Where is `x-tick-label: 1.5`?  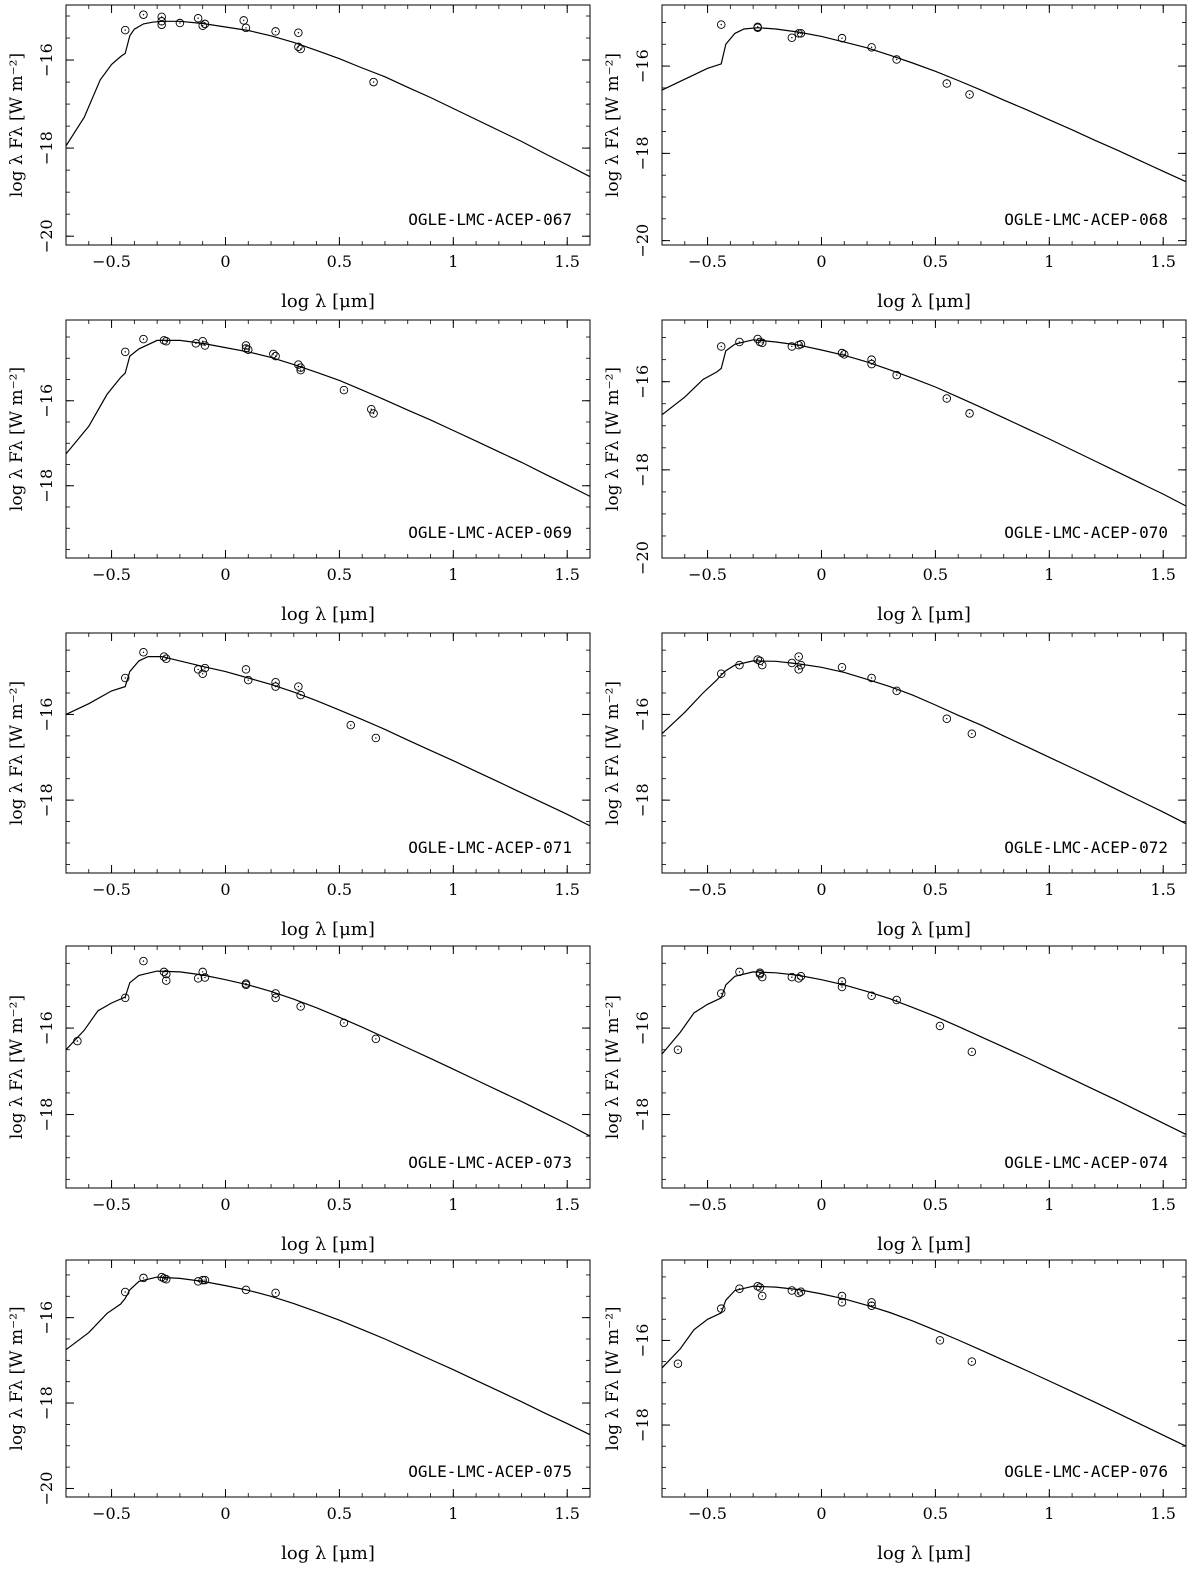 x-tick-label: 1.5 is located at coordinates (566, 574).